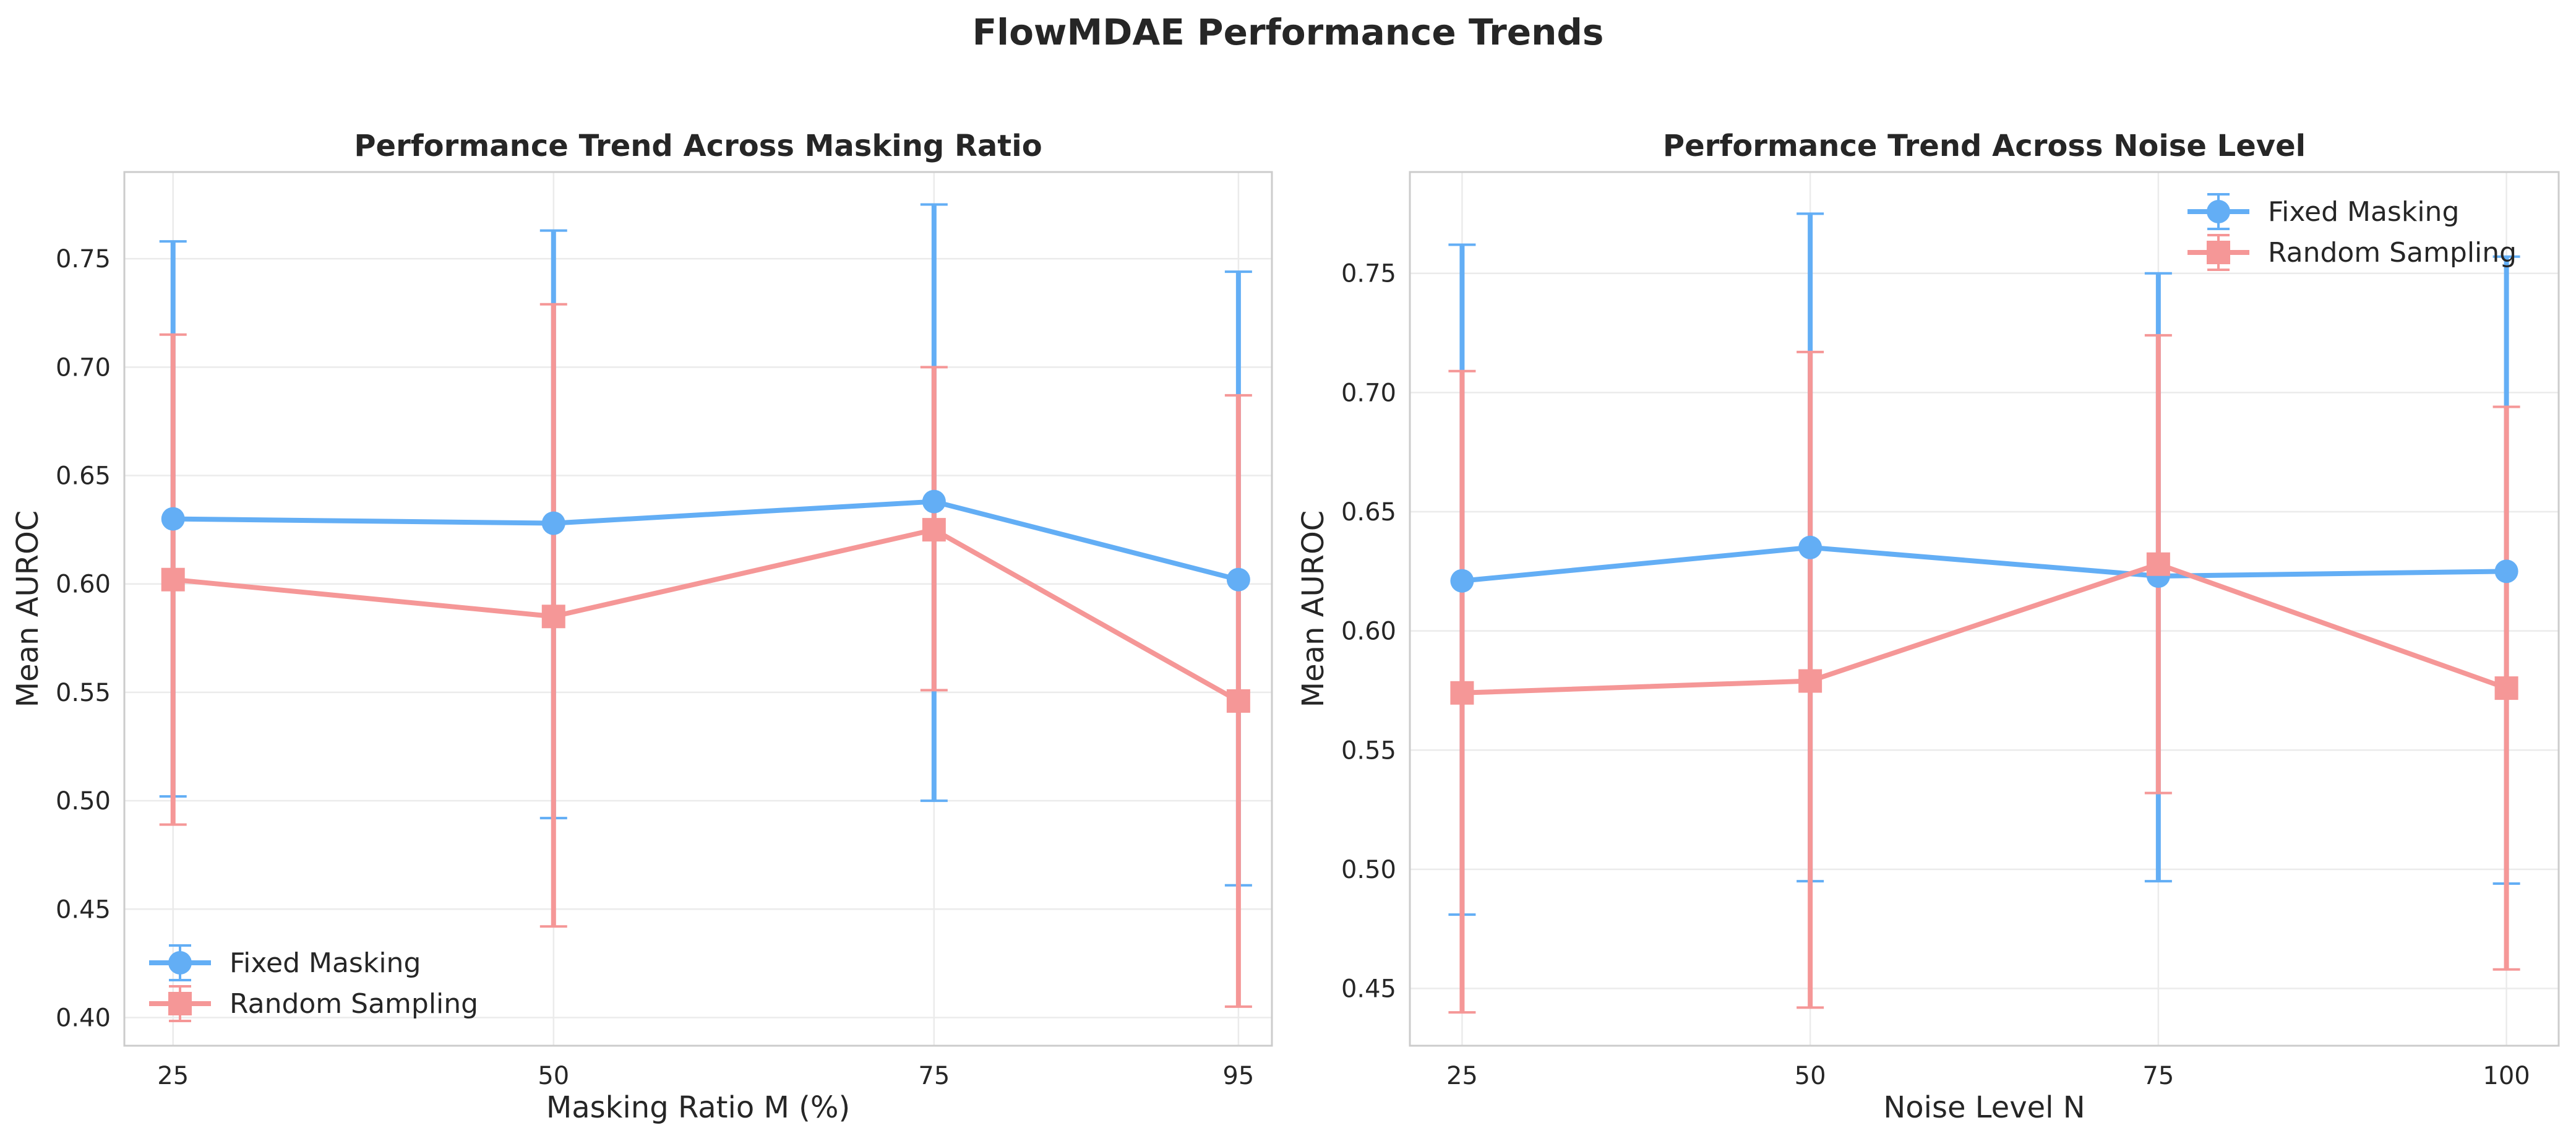 The image size is (2576, 1141). I want to click on y-tick-label: 0.40, so click(83, 1018).